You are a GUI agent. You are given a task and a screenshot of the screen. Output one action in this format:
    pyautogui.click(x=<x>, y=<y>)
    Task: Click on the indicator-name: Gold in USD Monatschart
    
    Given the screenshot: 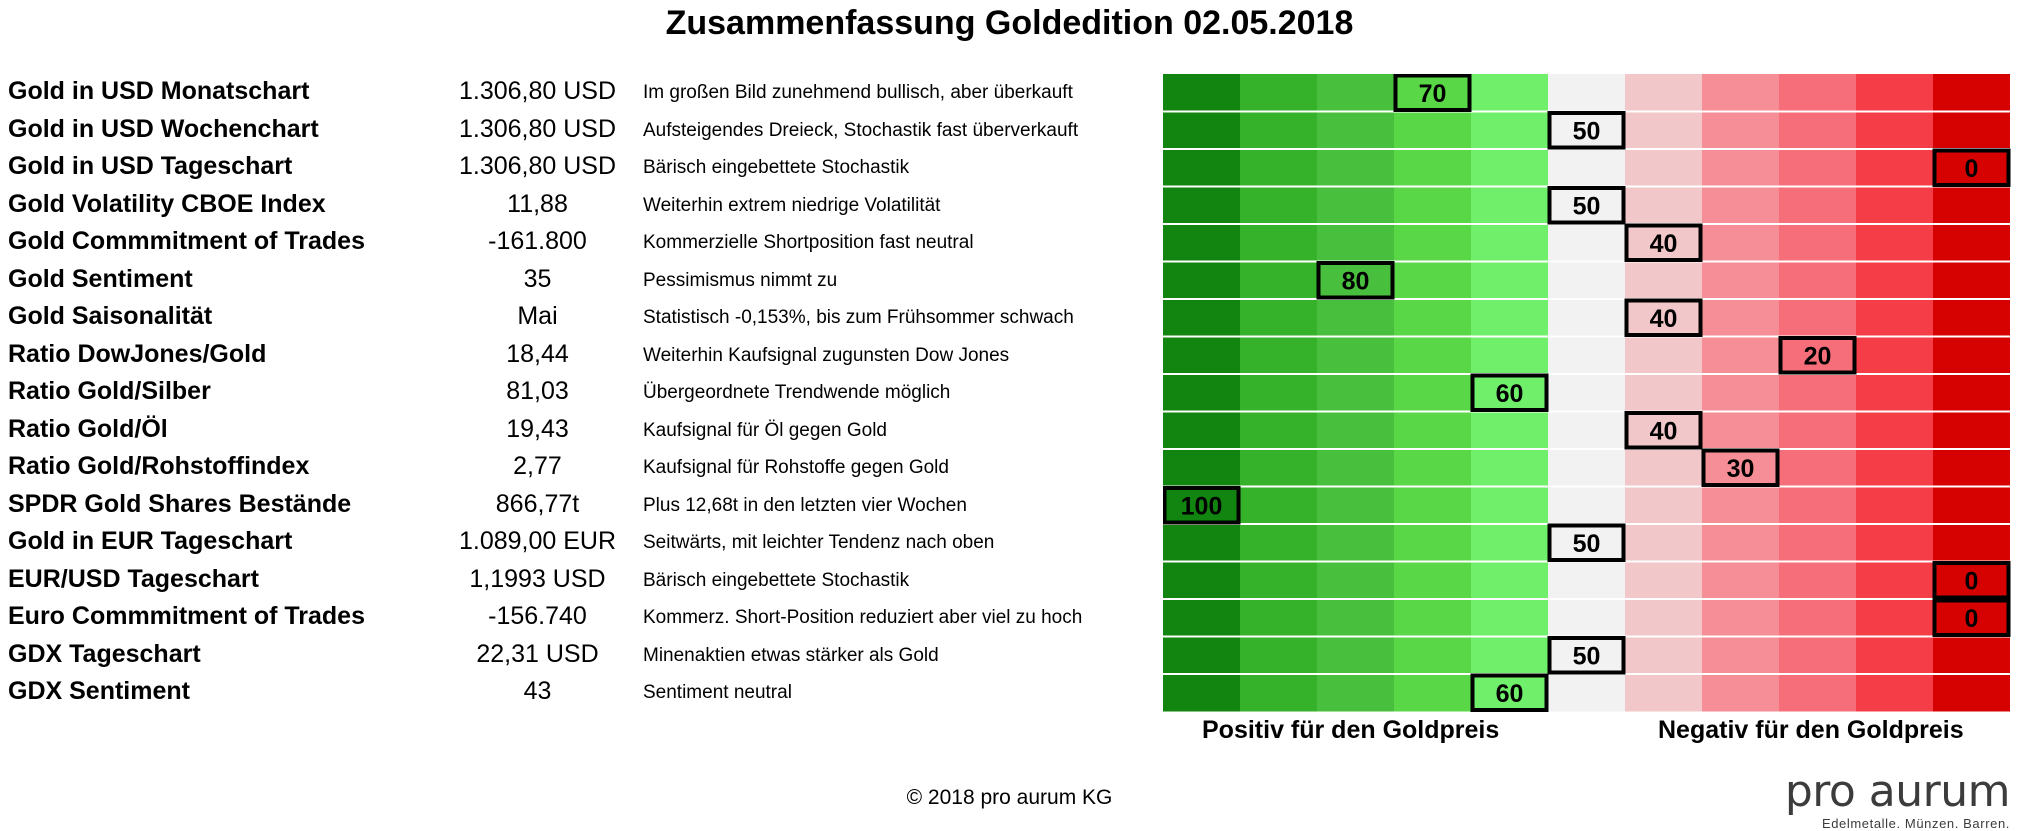 What is the action you would take?
    pyautogui.click(x=159, y=91)
    